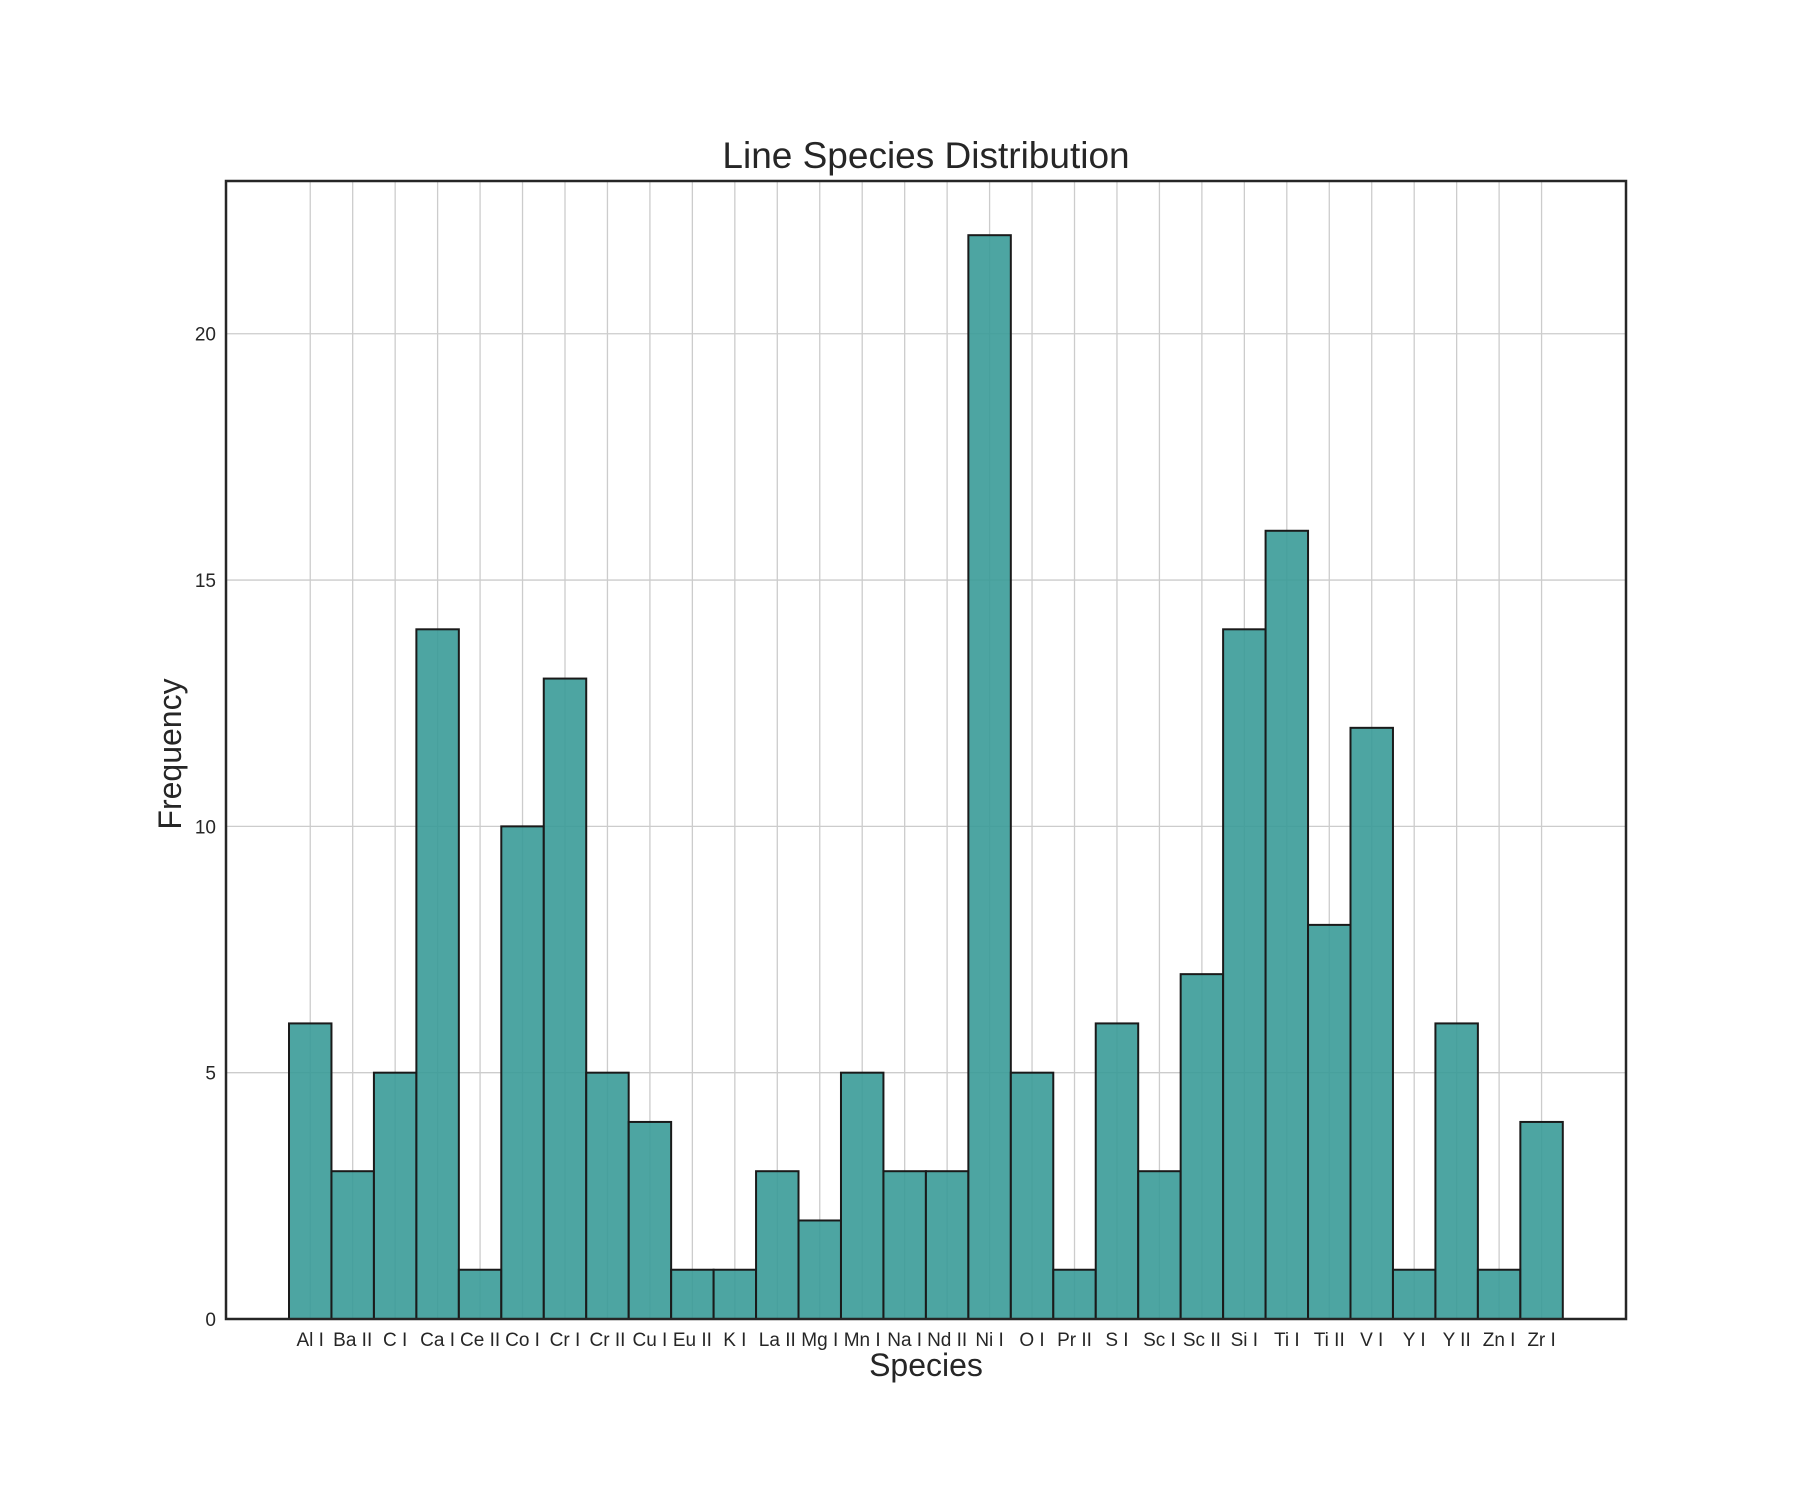  Describe the element at coordinates (1456, 1171) in the screenshot. I see `bar-y-ii` at that location.